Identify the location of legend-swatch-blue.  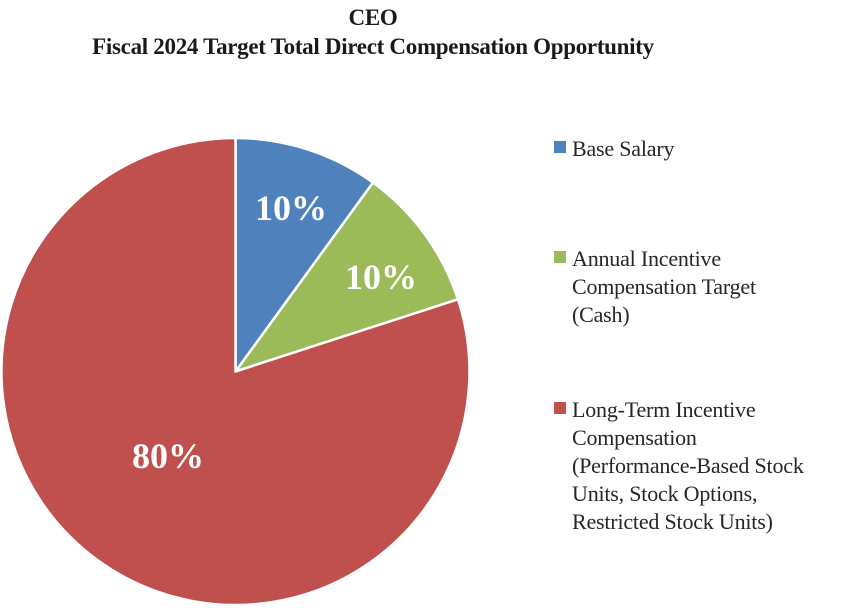
(560, 147).